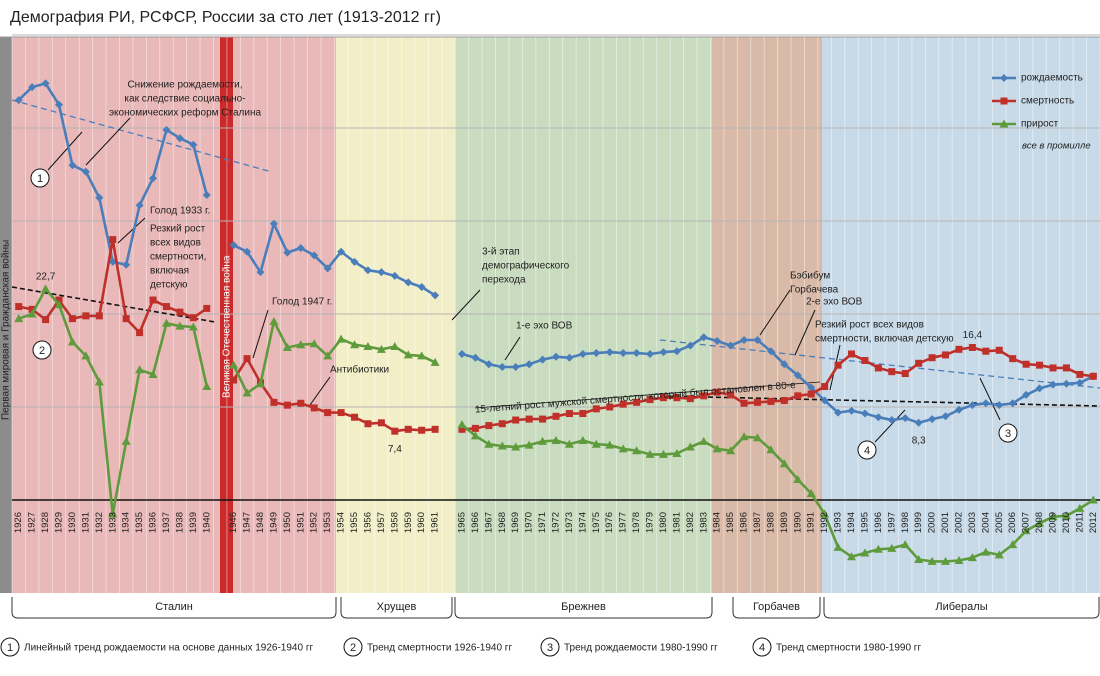 The width and height of the screenshot is (1100, 676). Describe the element at coordinates (10, 647) in the screenshot. I see `footnote-circle` at that location.